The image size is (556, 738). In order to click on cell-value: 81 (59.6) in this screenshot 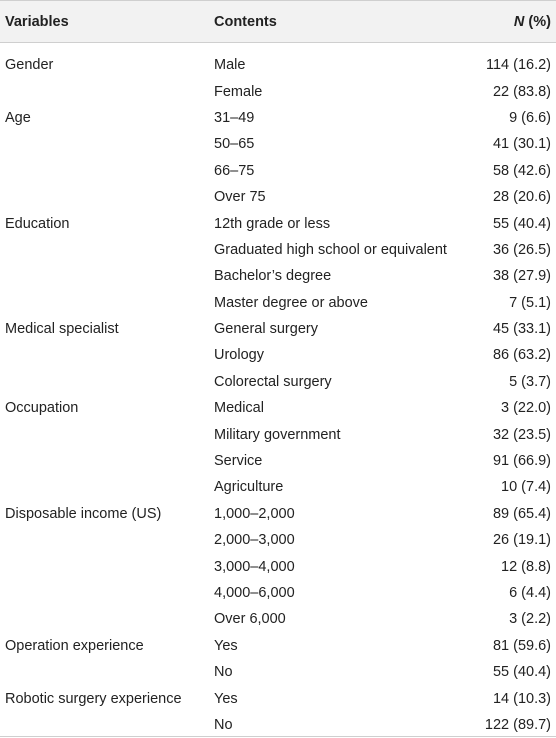, I will do `click(521, 645)`.